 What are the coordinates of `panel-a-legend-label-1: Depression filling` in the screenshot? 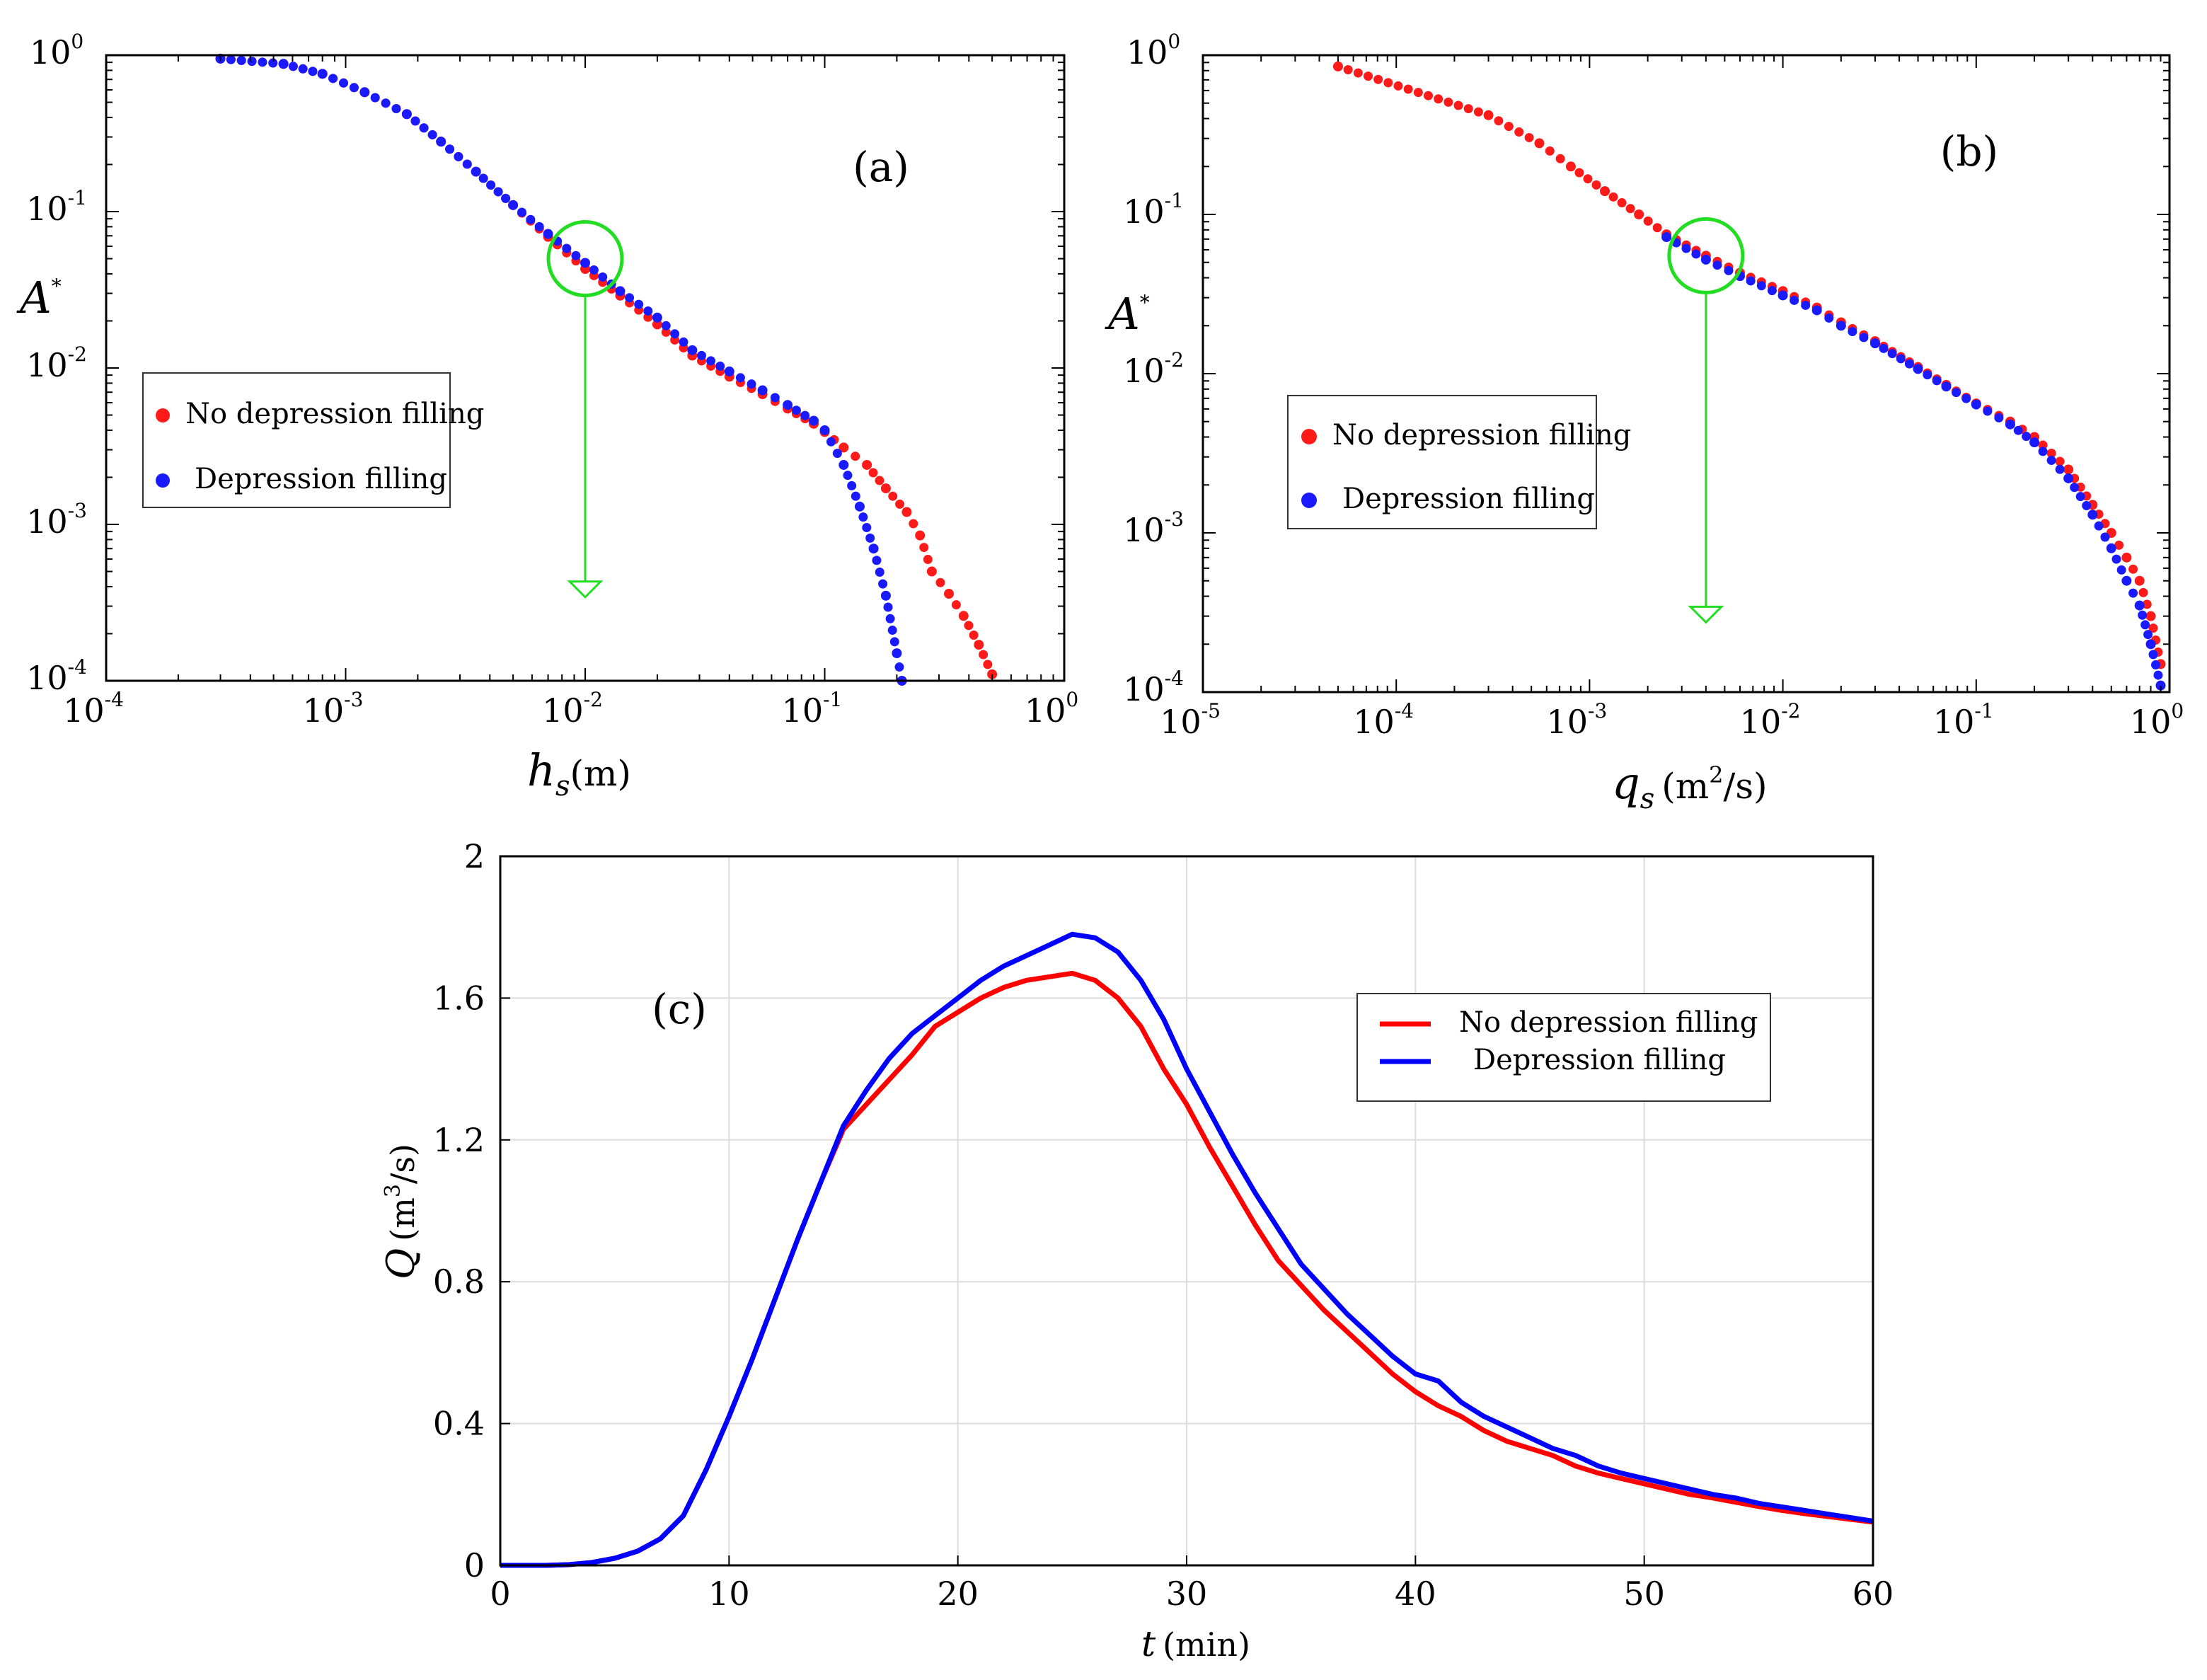 It's located at (321, 479).